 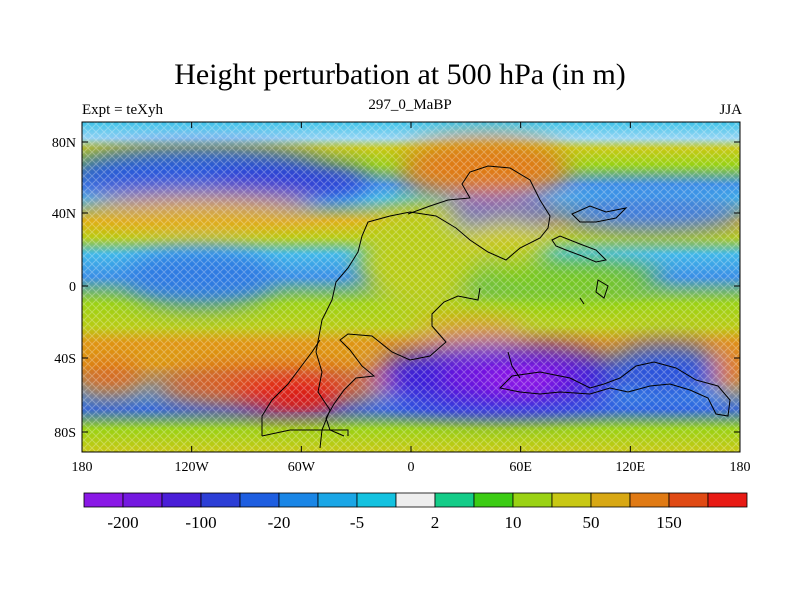 What do you see at coordinates (591, 522) in the screenshot?
I see `colorbar-label: 50` at bounding box center [591, 522].